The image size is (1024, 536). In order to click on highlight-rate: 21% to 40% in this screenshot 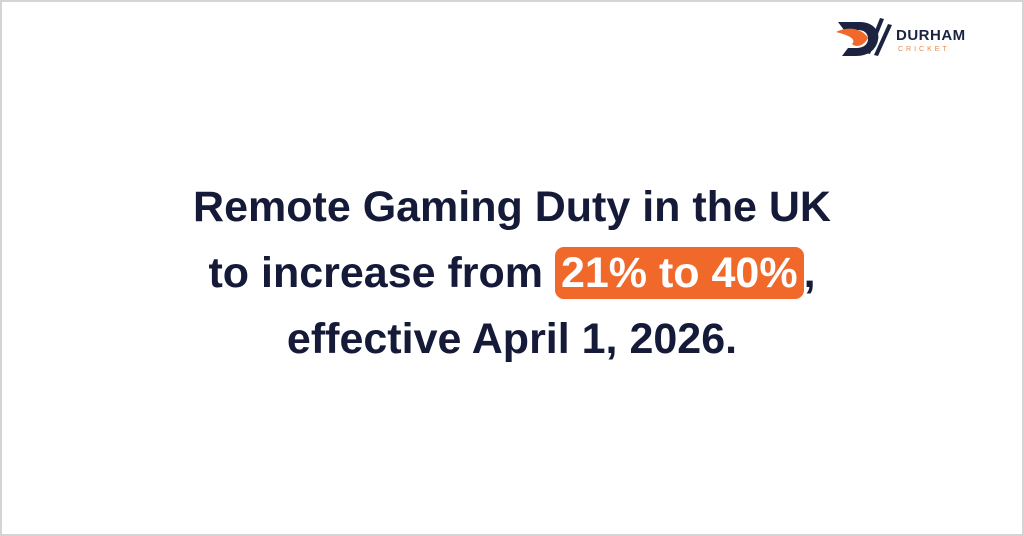, I will do `click(679, 273)`.